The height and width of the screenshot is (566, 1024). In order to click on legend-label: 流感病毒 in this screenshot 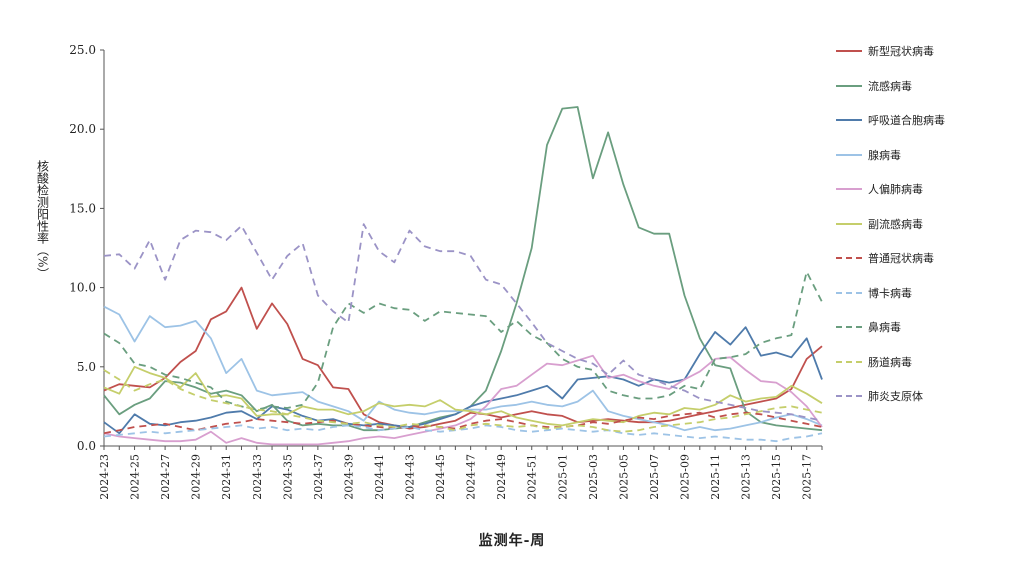, I will do `click(890, 86)`.